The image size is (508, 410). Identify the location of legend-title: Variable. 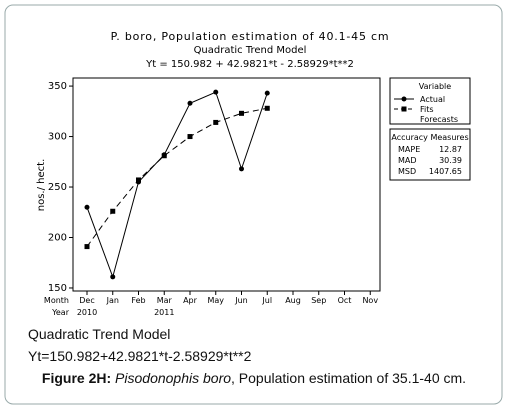
(435, 86).